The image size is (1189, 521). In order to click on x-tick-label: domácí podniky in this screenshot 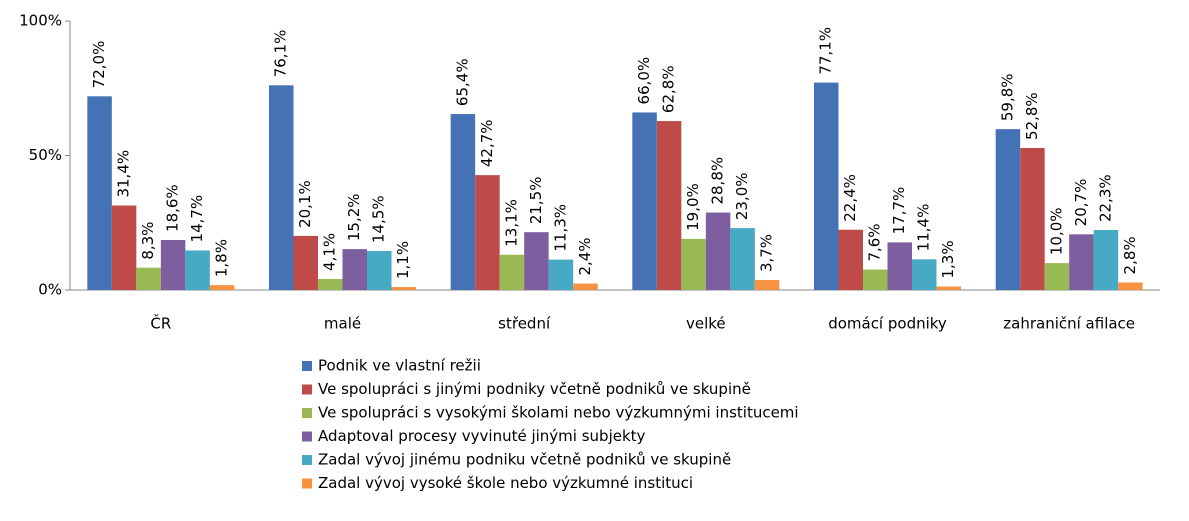, I will do `click(887, 324)`.